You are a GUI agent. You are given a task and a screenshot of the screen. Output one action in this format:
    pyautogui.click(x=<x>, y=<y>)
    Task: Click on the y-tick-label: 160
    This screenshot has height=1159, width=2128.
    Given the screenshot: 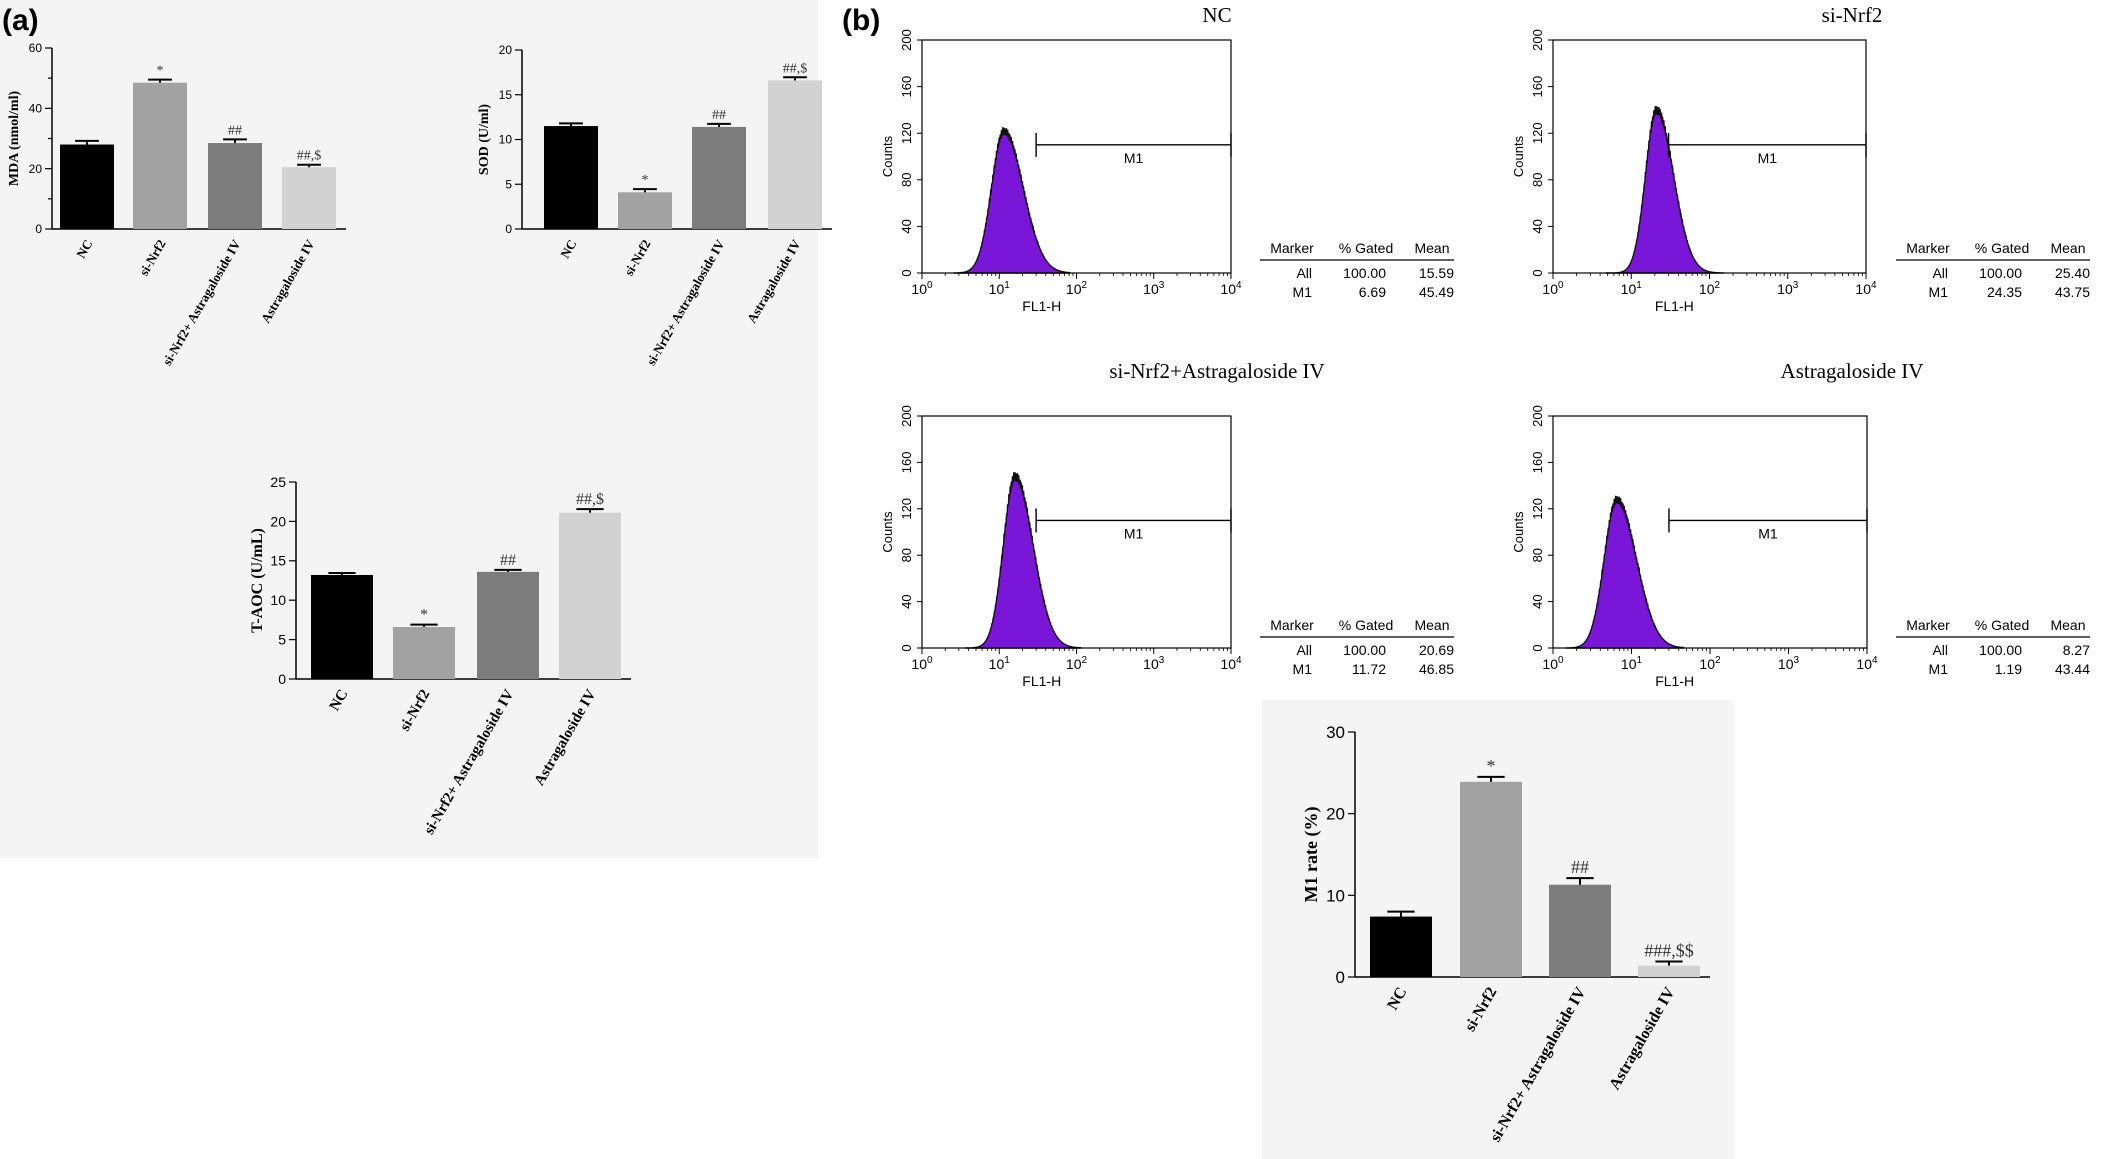 What is the action you would take?
    pyautogui.click(x=906, y=87)
    